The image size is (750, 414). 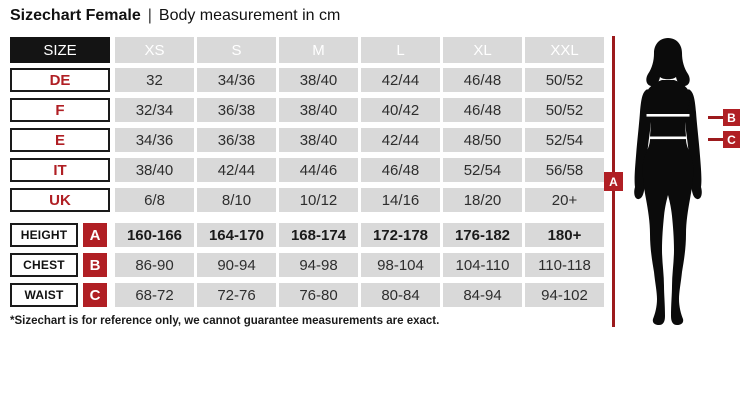 I want to click on measure-label-wrap: WAIST C, so click(x=60, y=295).